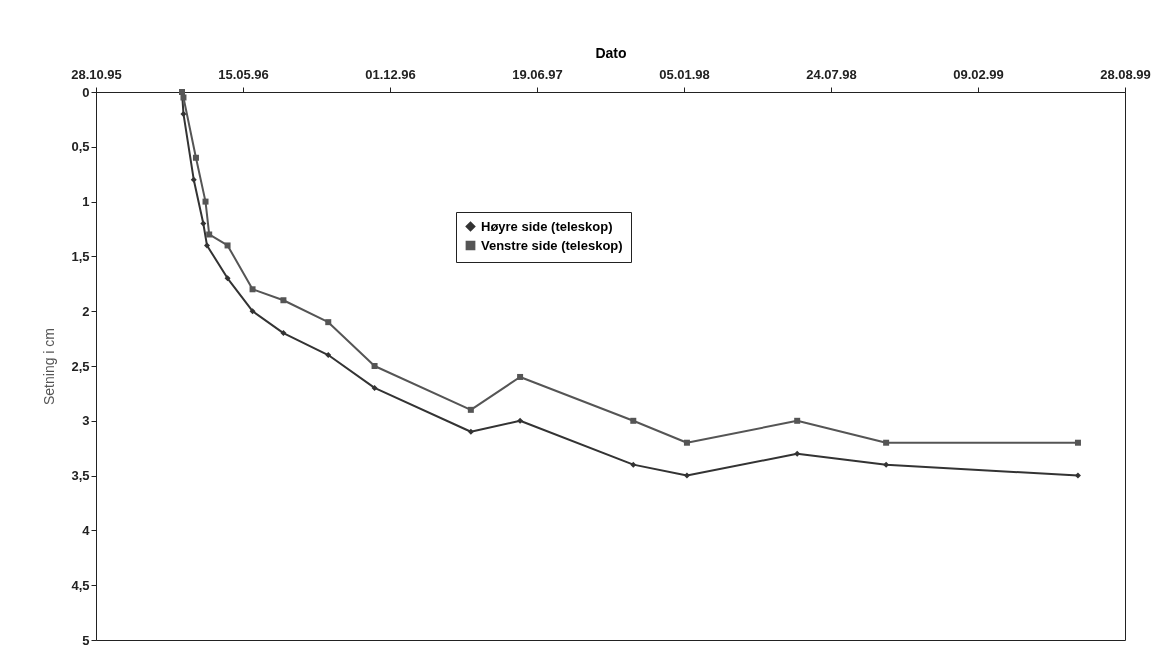 The height and width of the screenshot is (646, 1176). Describe the element at coordinates (831, 74) in the screenshot. I see `x-tick-label: 24.07.98` at that location.